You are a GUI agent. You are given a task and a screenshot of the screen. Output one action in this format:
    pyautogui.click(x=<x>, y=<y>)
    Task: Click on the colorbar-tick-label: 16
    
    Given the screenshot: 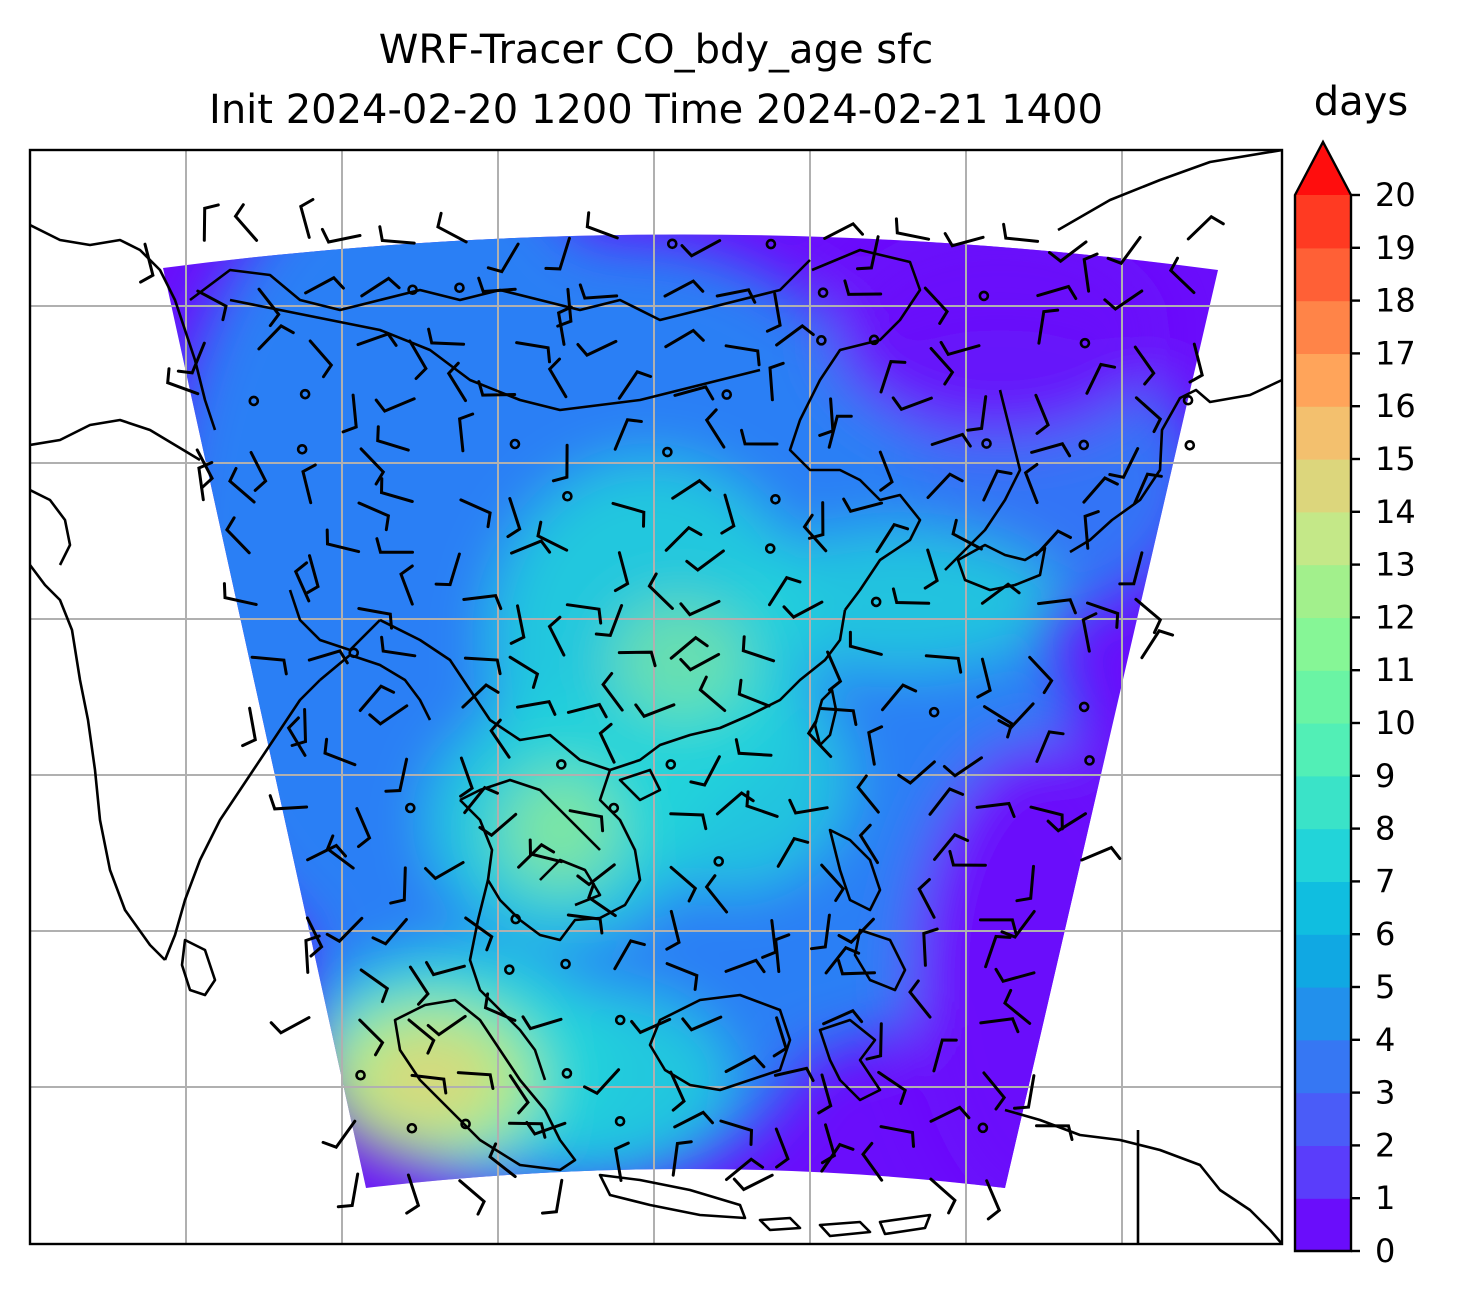 What is the action you would take?
    pyautogui.click(x=1395, y=406)
    